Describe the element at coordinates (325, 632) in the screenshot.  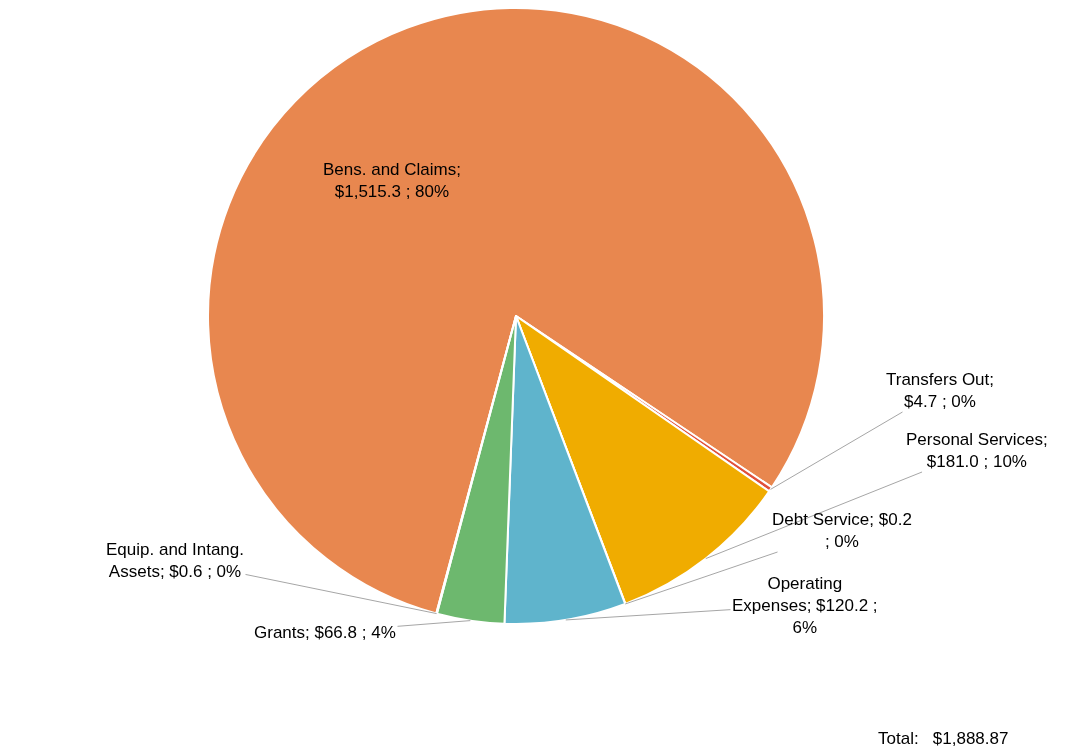
I see `slice-label: Grants; $66.8 ; 4%` at that location.